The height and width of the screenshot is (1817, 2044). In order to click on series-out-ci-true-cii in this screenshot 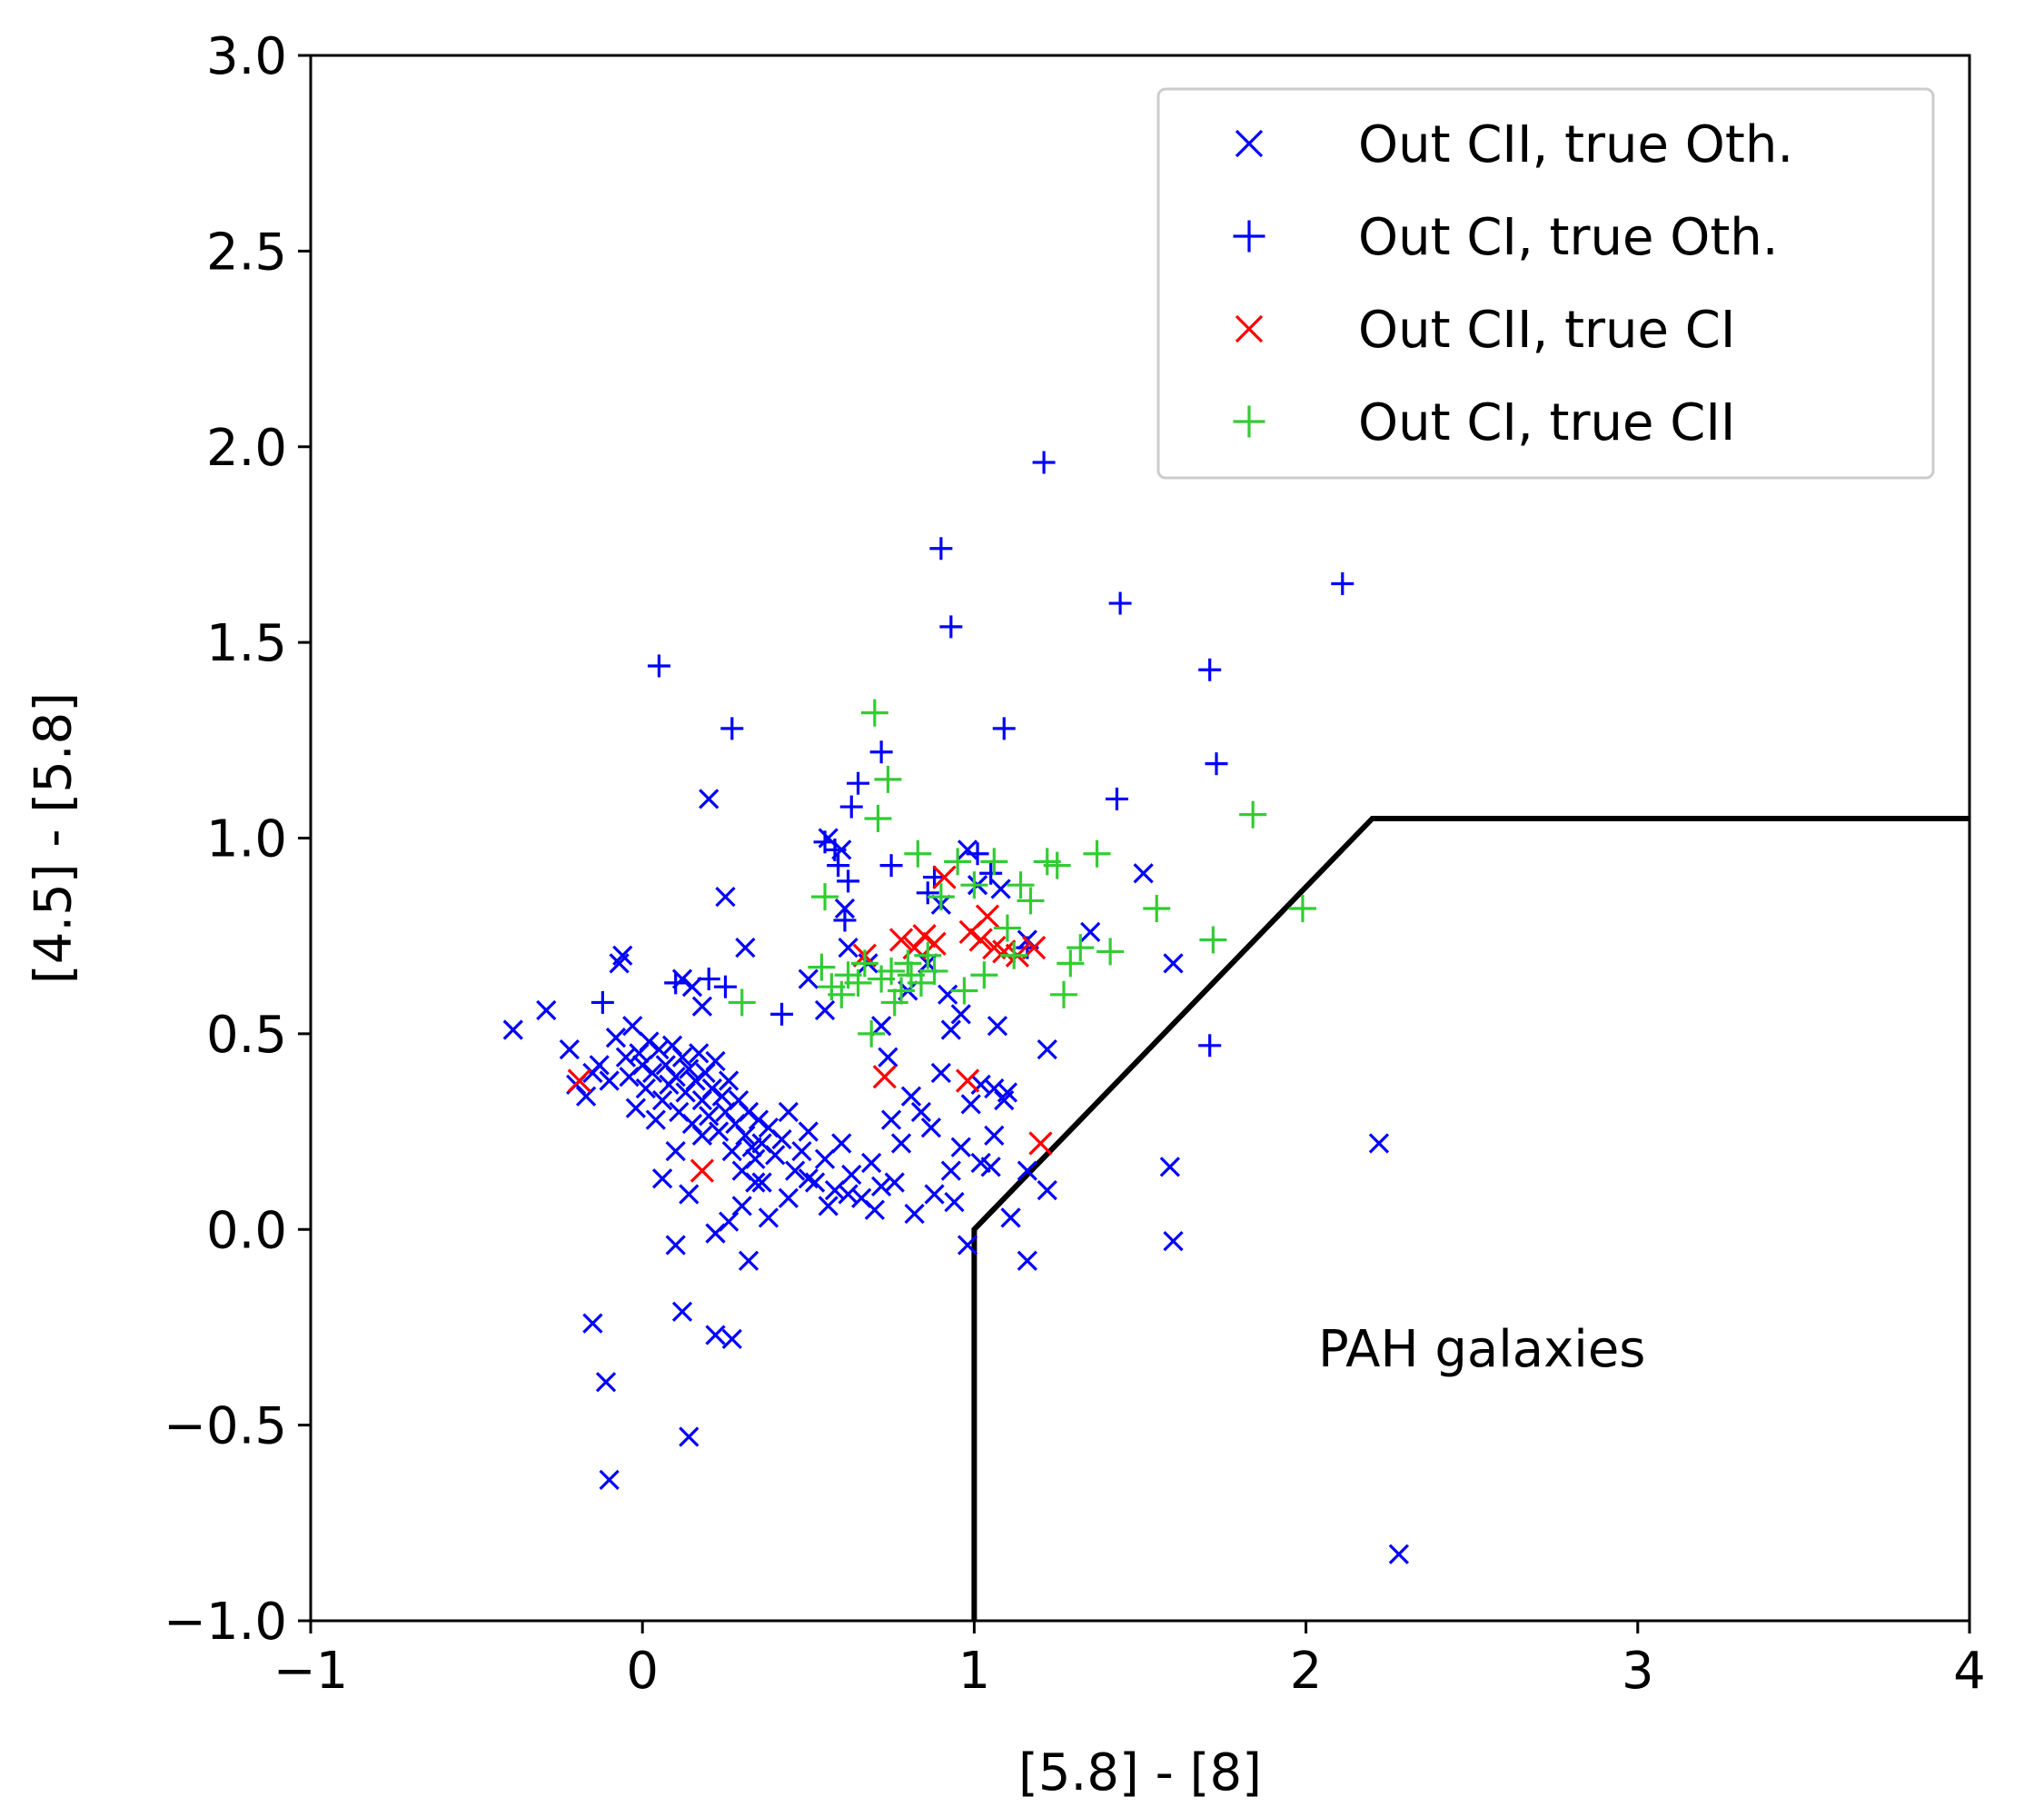, I will do `click(1022, 873)`.